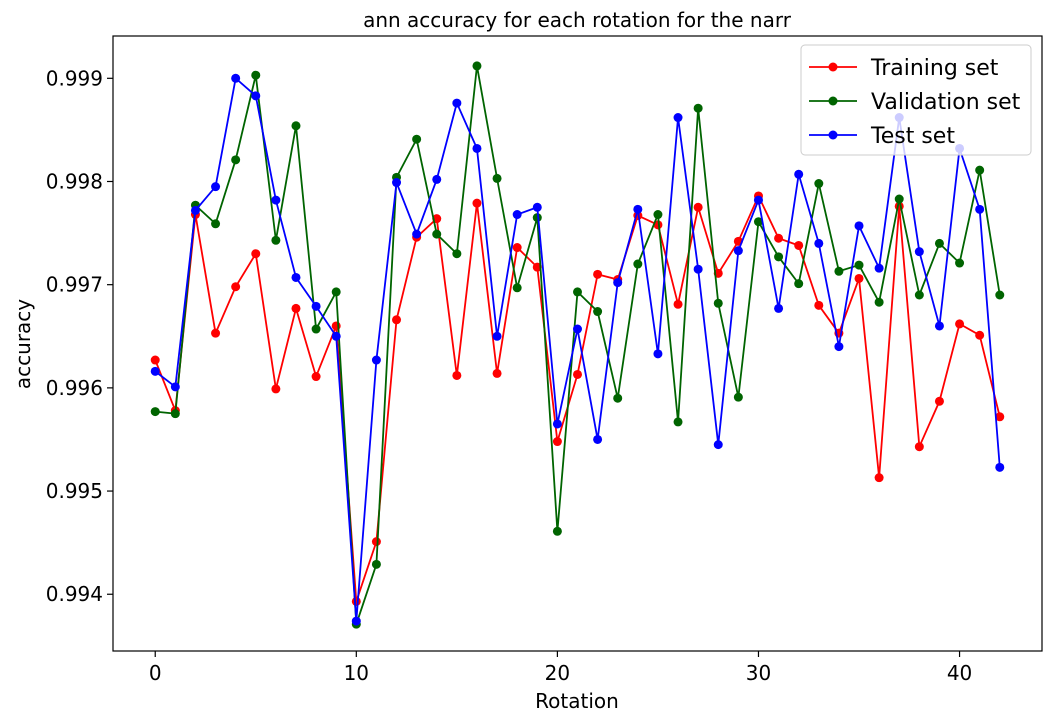 Image resolution: width=1051 pixels, height=723 pixels. What do you see at coordinates (912, 136) in the screenshot?
I see `legend-label: Test set` at bounding box center [912, 136].